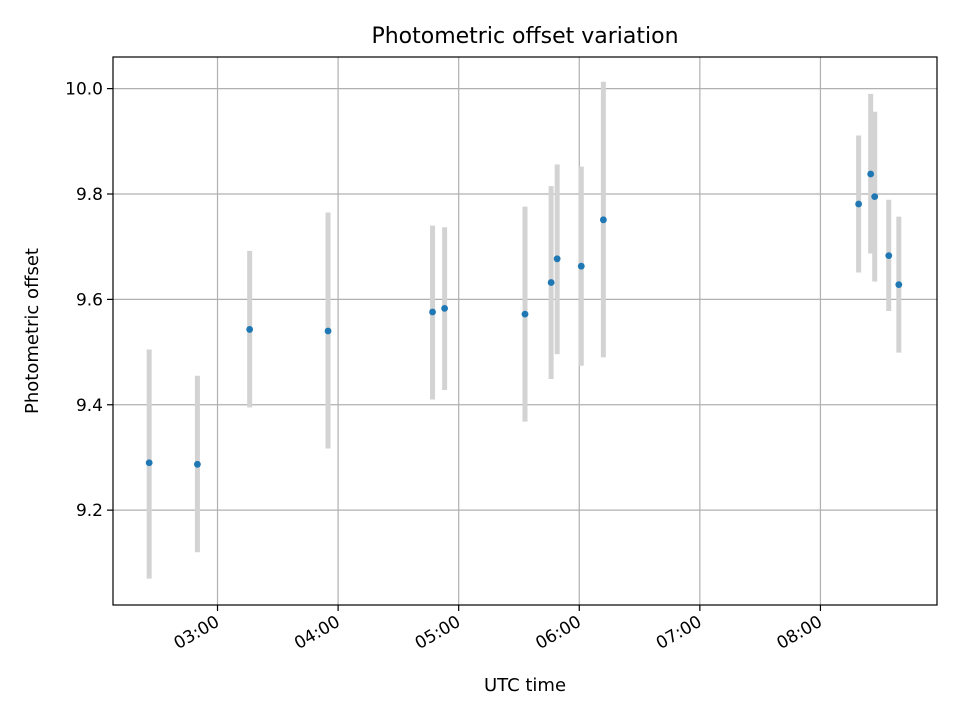 This screenshot has height=720, width=960. What do you see at coordinates (89, 300) in the screenshot?
I see `y-tick-label: 9.6` at bounding box center [89, 300].